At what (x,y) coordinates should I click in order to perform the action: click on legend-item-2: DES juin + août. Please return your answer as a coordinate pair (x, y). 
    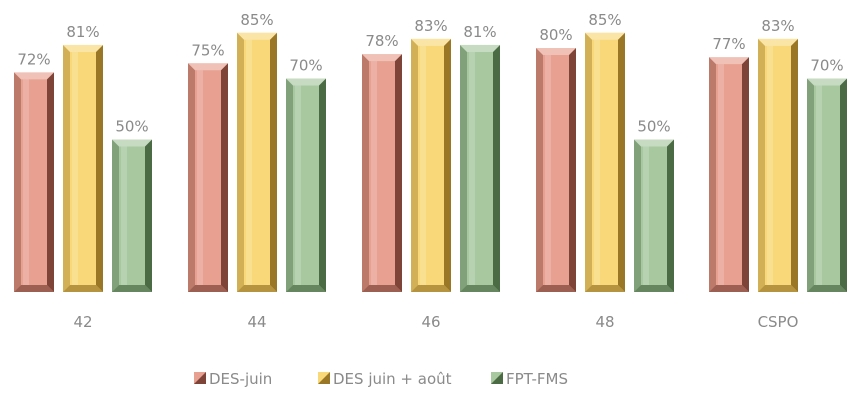
    Looking at the image, I should click on (385, 379).